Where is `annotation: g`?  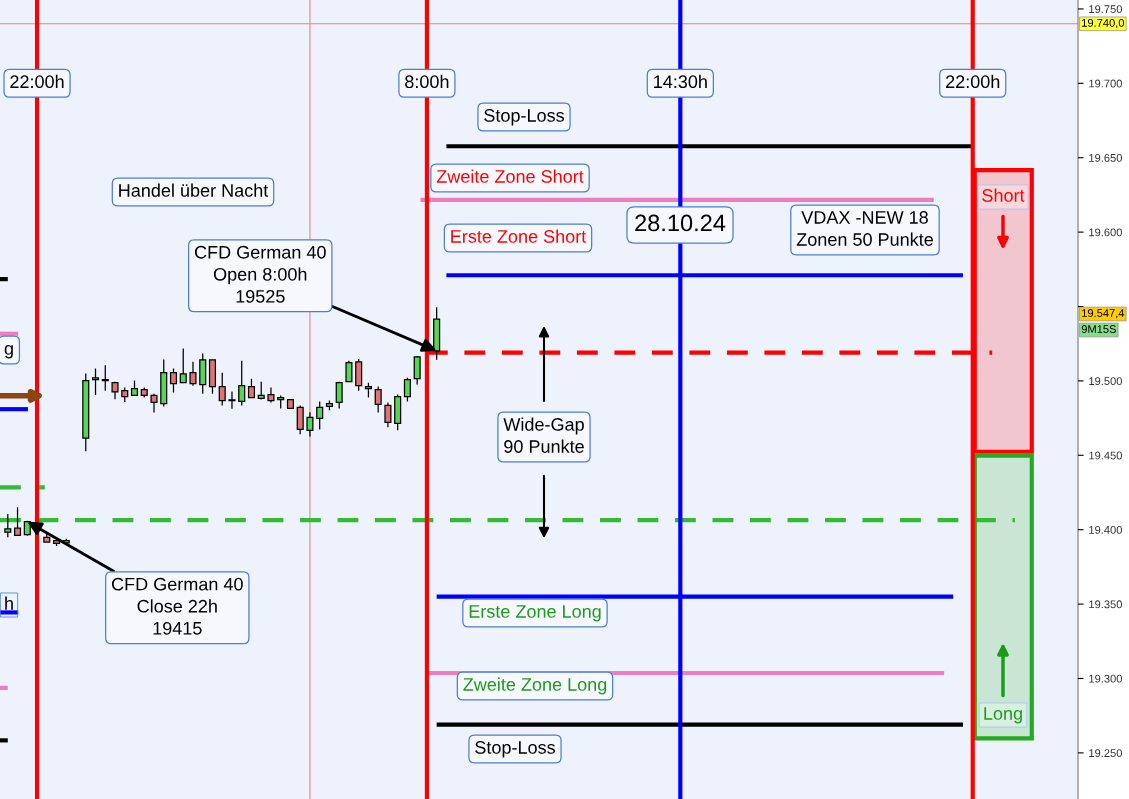
annotation: g is located at coordinates (8, 351).